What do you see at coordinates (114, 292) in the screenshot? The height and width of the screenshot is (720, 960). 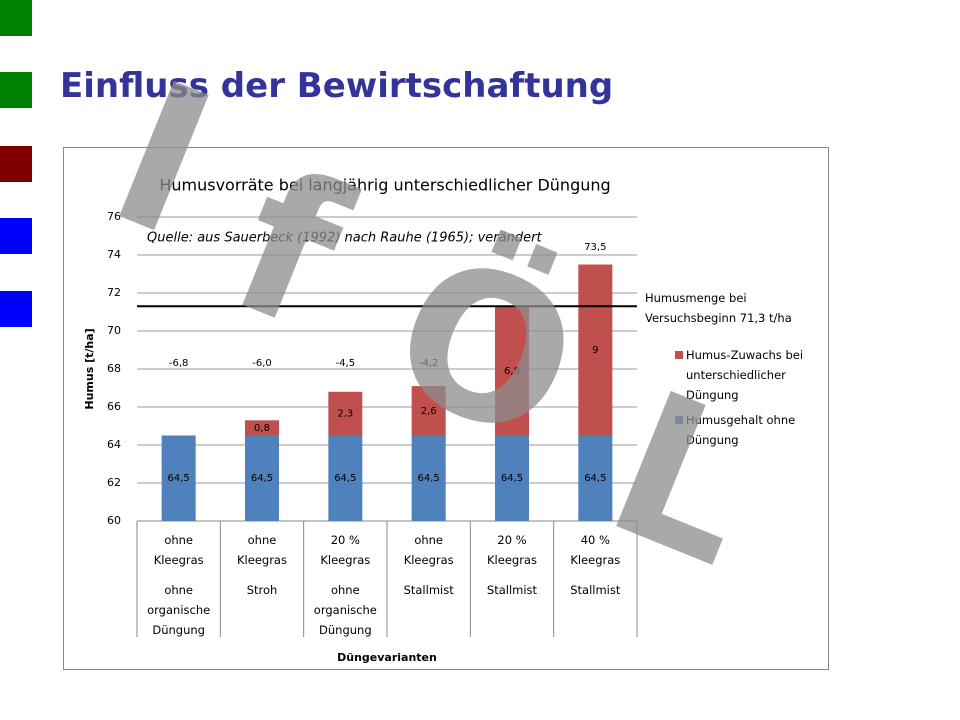 I see `y-tick-label: 72` at bounding box center [114, 292].